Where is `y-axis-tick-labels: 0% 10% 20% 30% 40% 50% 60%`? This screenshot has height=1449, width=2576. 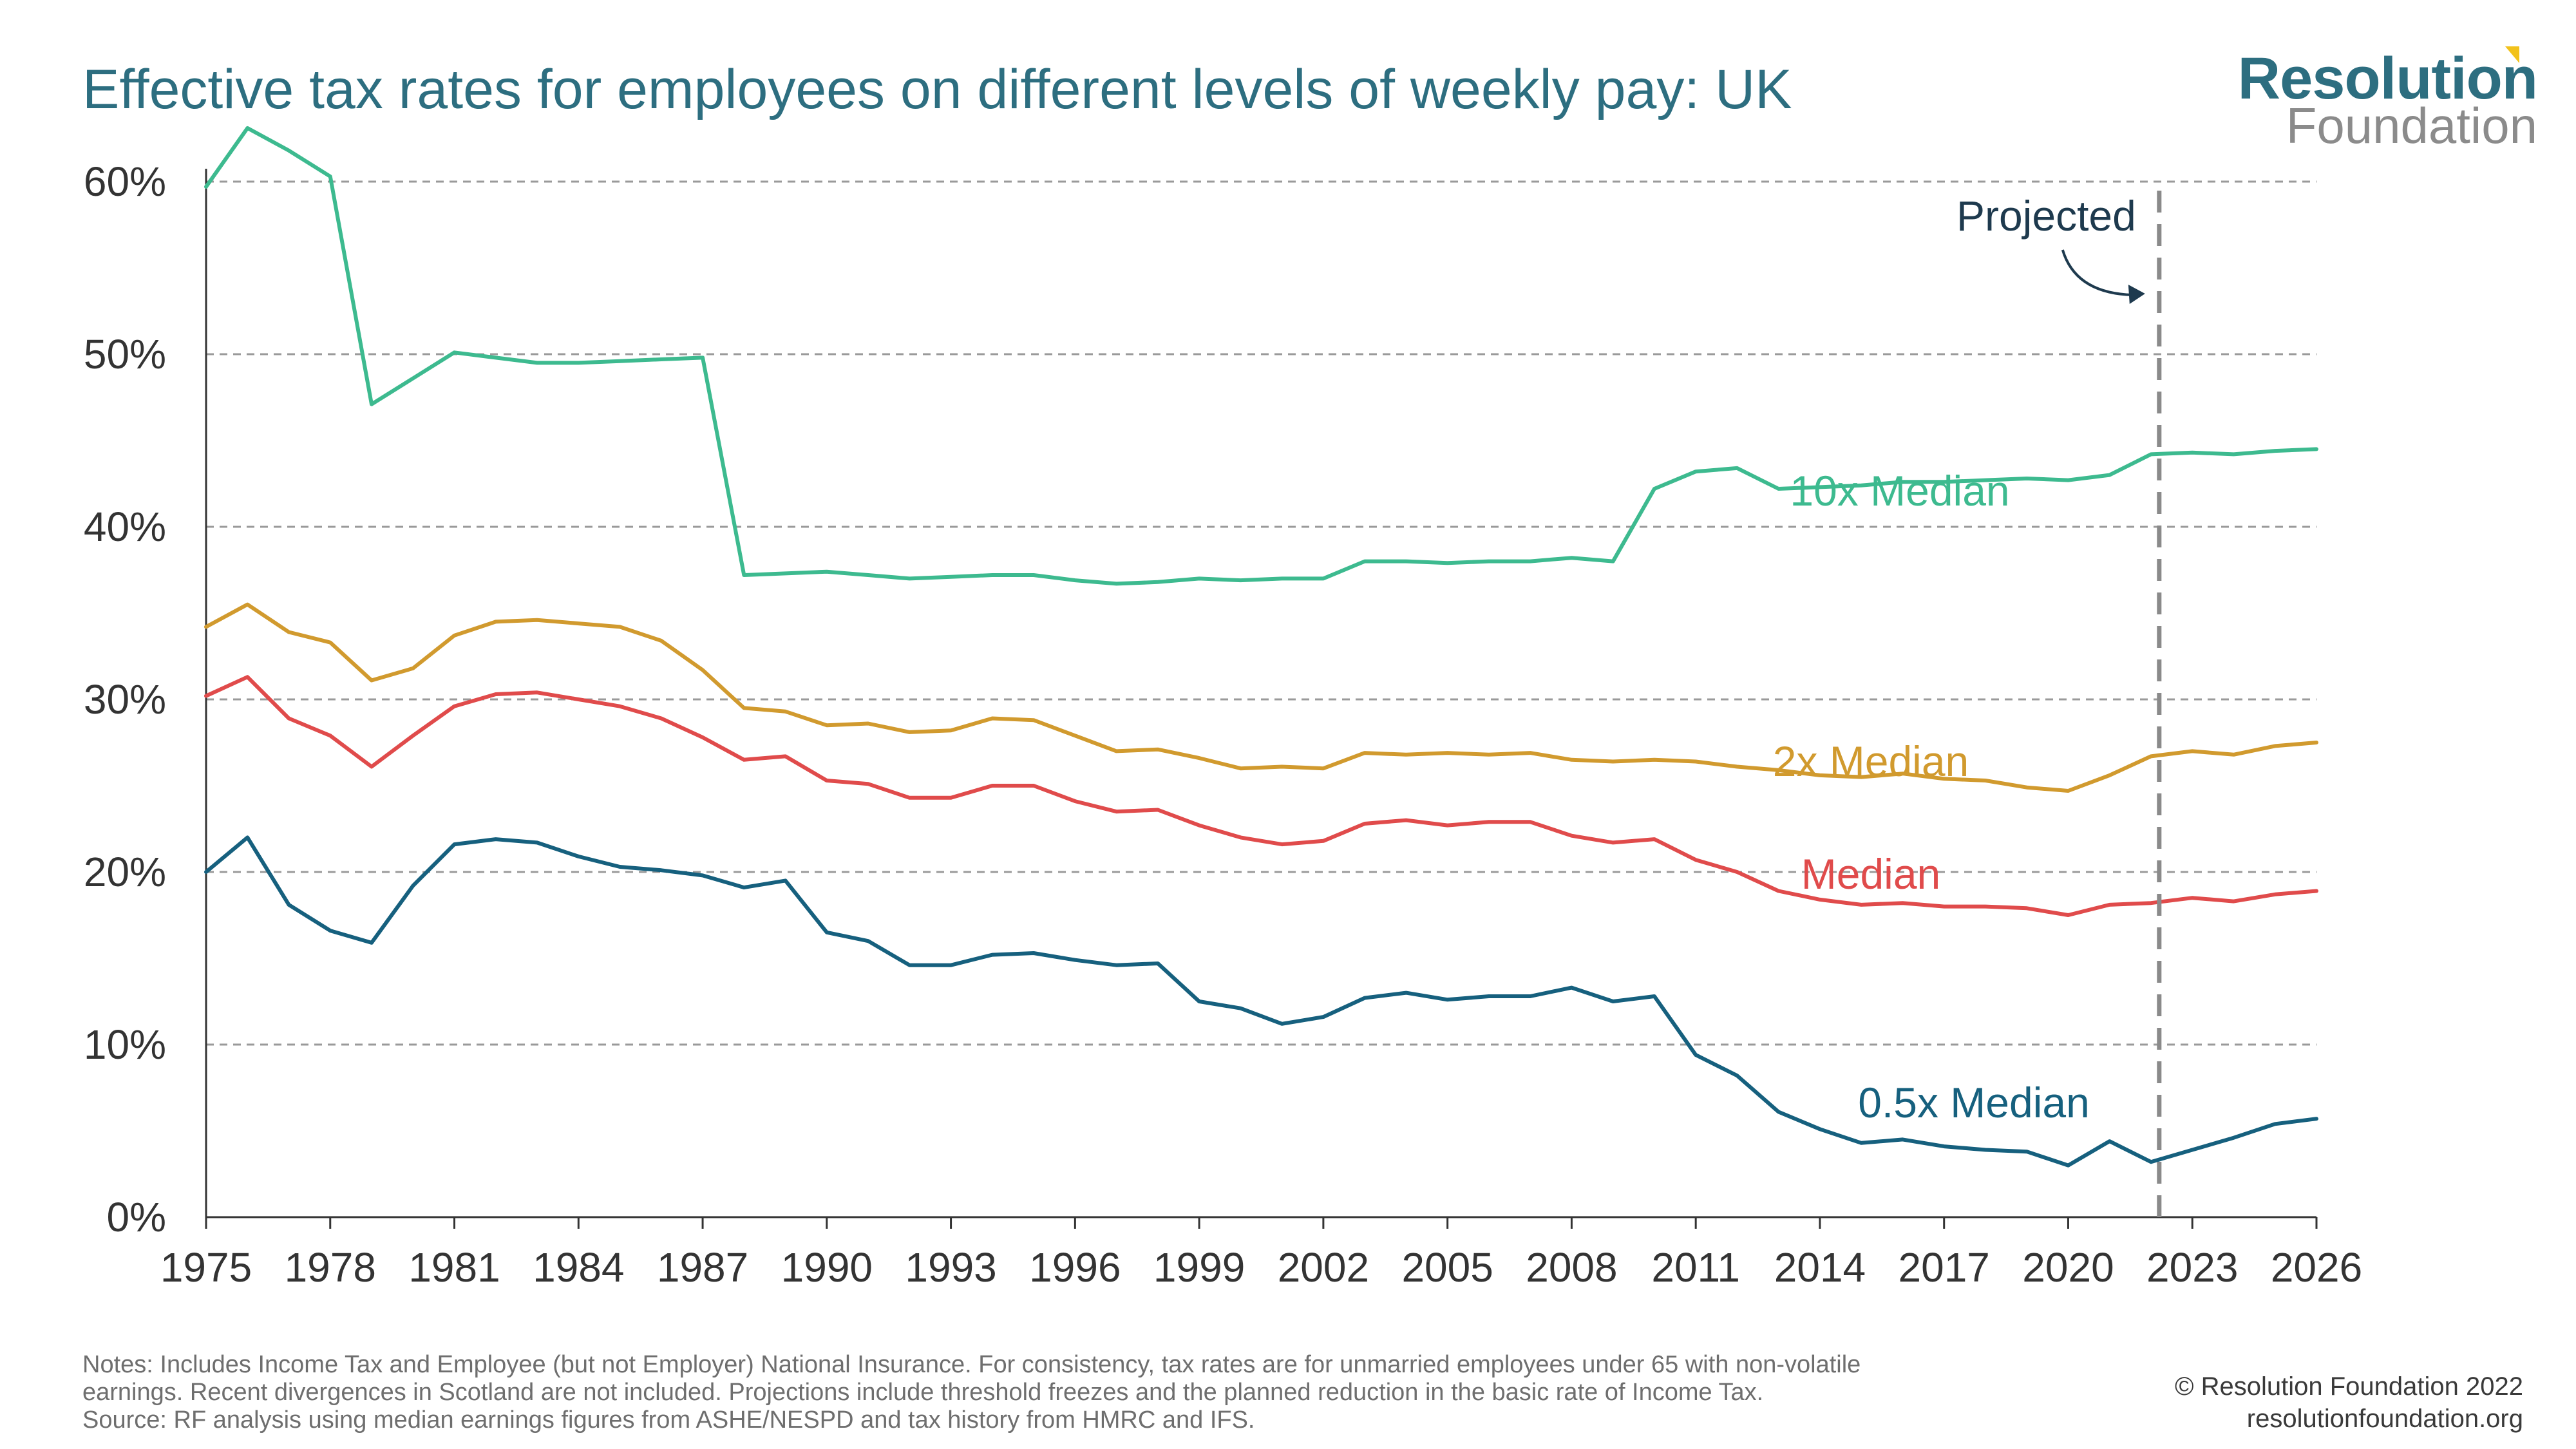
y-axis-tick-labels: 0% 10% 20% 30% 40% 50% 60% is located at coordinates (125, 699).